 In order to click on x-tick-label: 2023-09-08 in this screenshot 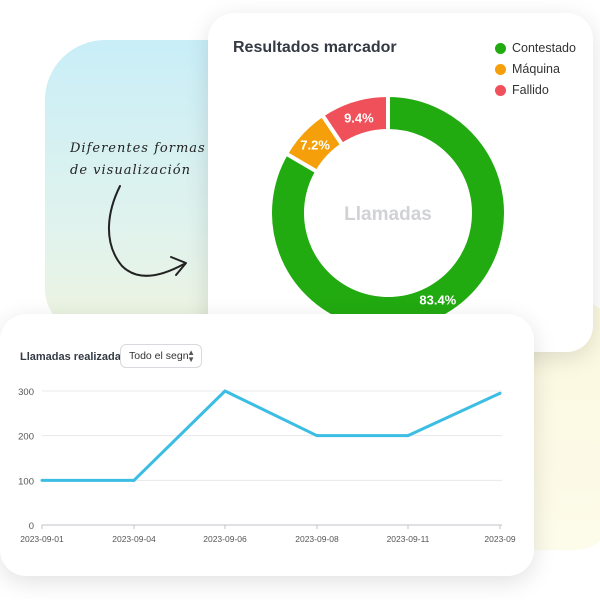, I will do `click(317, 539)`.